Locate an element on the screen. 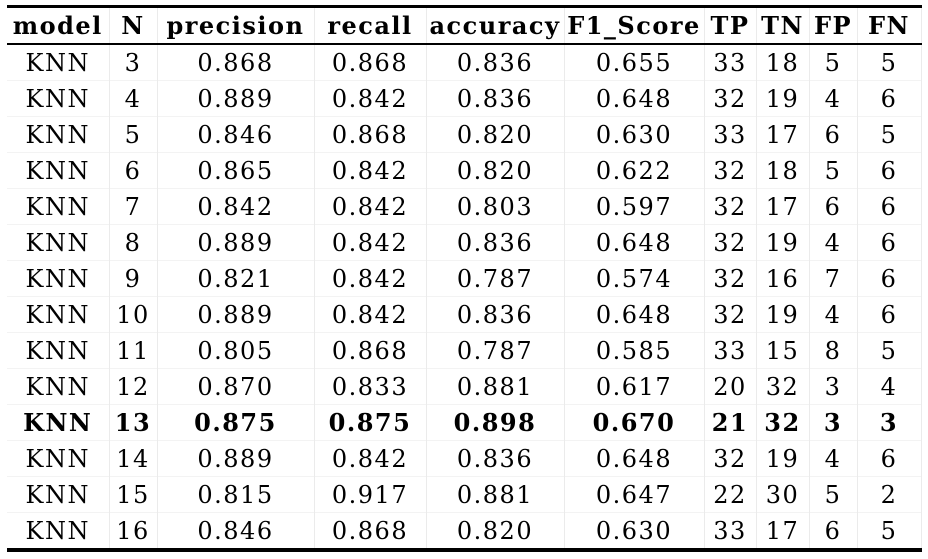  cell-precision: 0.865 is located at coordinates (235, 170).